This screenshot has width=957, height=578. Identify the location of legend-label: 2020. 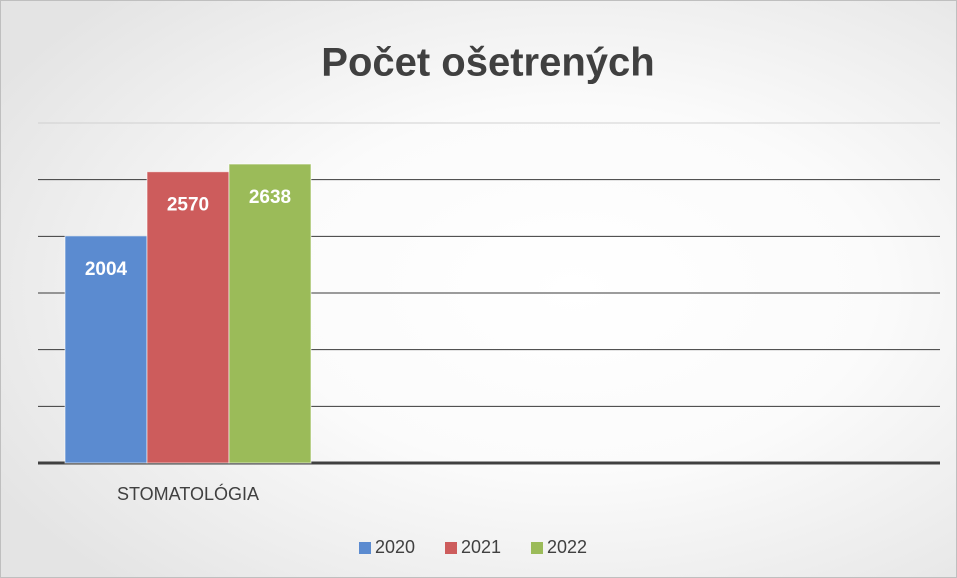
(395, 547).